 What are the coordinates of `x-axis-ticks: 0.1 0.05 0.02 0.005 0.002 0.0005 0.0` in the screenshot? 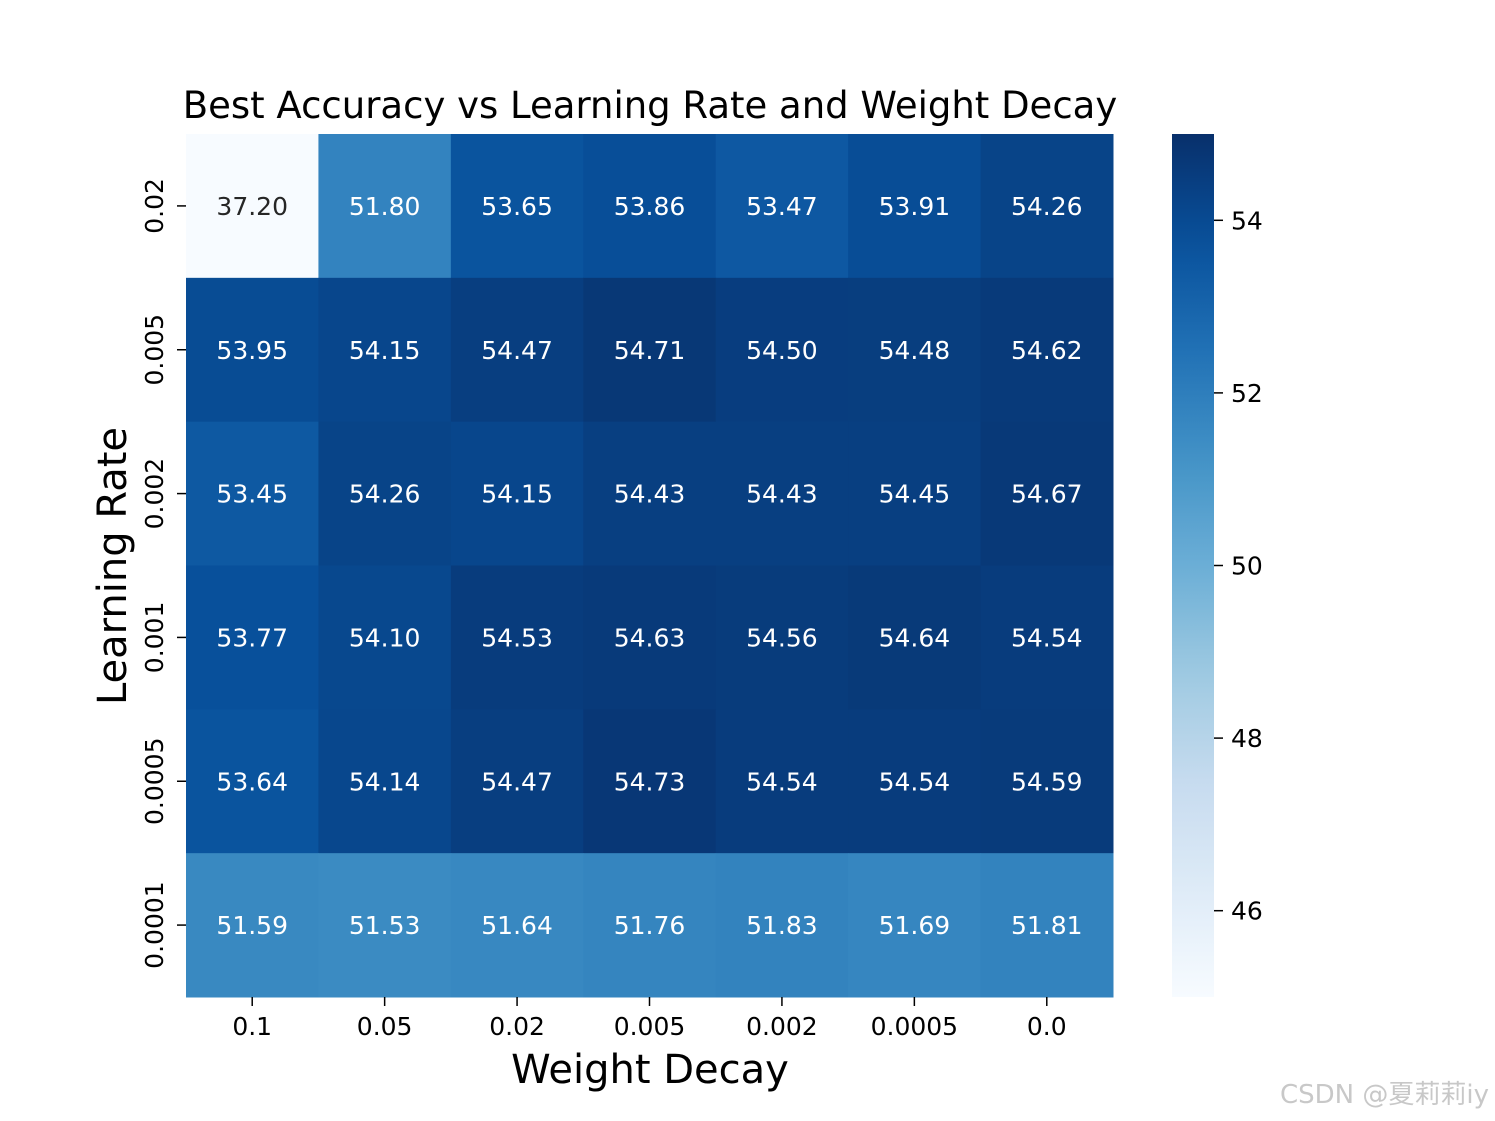 It's located at (649, 1019).